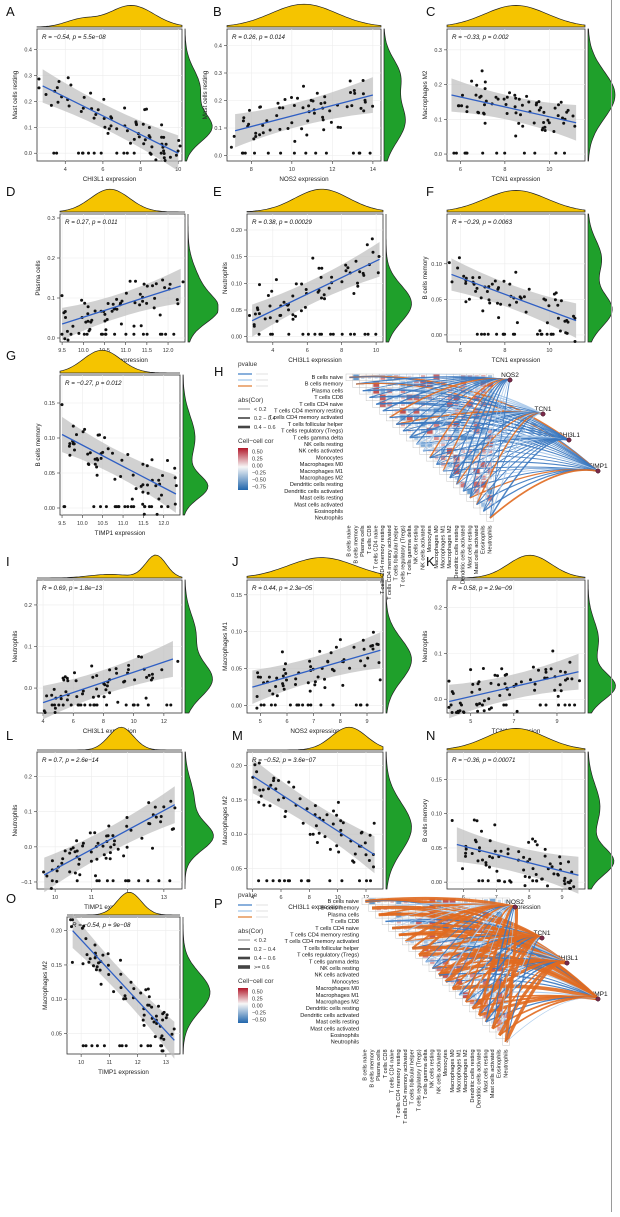  What do you see at coordinates (74, 37) in the screenshot?
I see `stat-label-A: R = −0.54, p = 5.5e−08` at bounding box center [74, 37].